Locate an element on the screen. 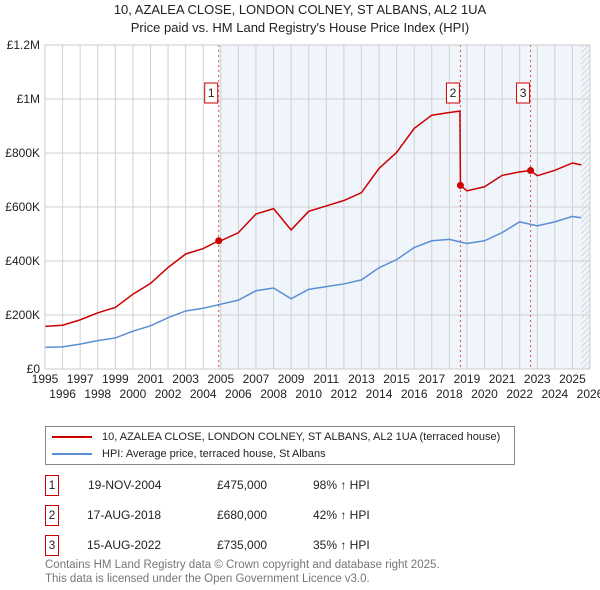 The height and width of the screenshot is (590, 600). sale-hpi: 98% ↑ HPI is located at coordinates (341, 485).